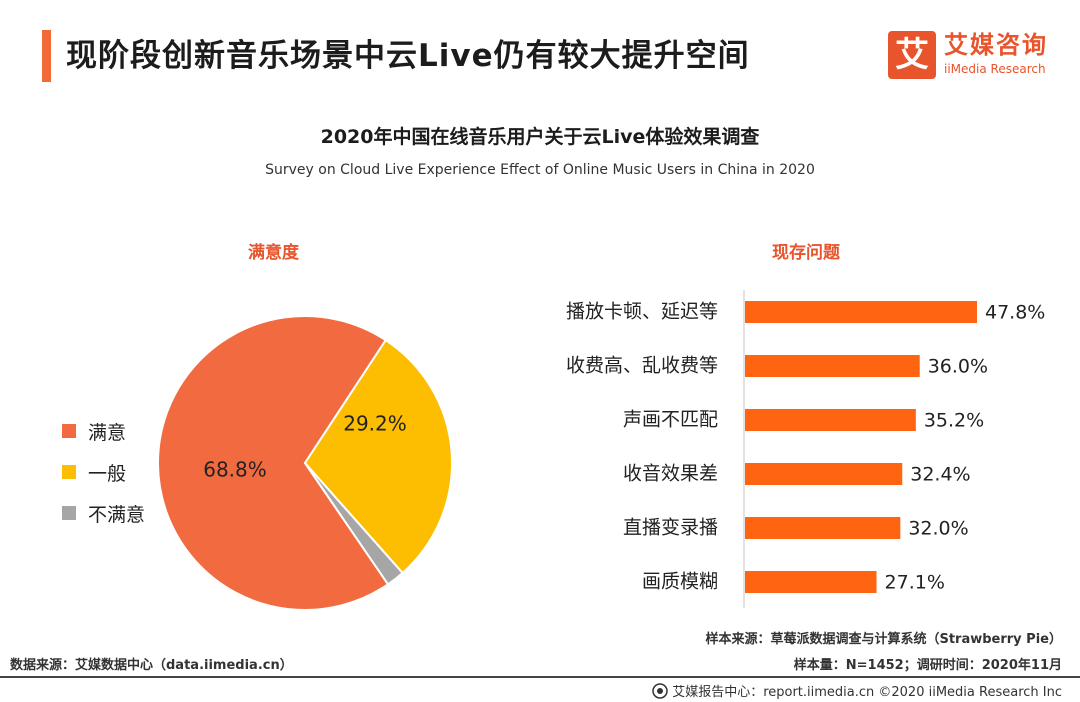 The image size is (1080, 702). Describe the element at coordinates (995, 69) in the screenshot. I see `logo-text-en: iiMedia Research` at that location.